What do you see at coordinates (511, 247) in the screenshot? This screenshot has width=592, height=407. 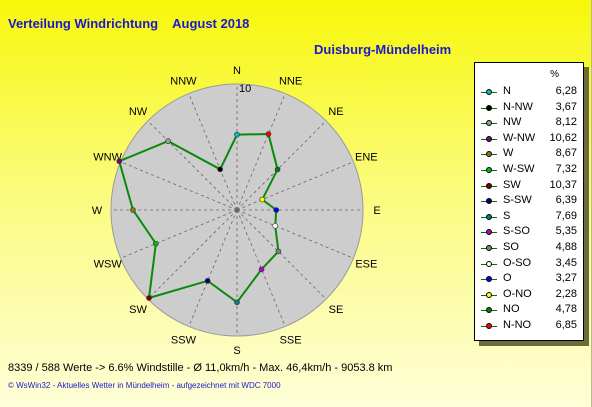 I see `legend-label: SO` at bounding box center [511, 247].